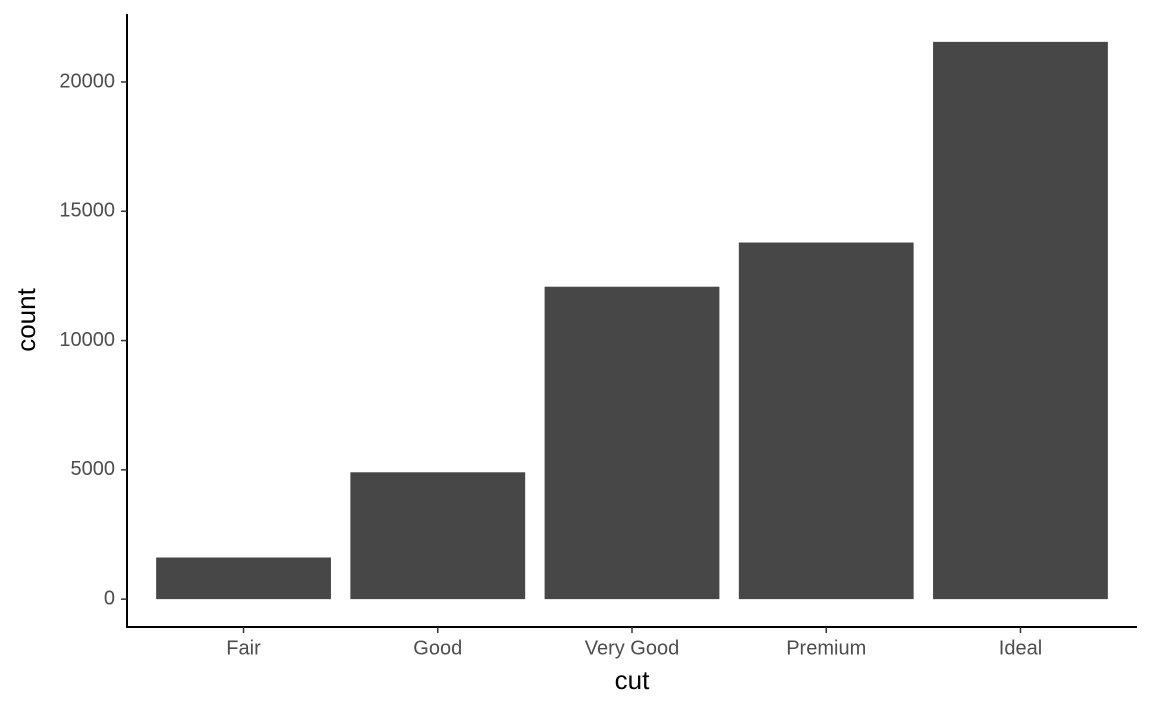 Image resolution: width=1152 pixels, height=711 pixels. I want to click on x-tick-label: Premium, so click(826, 648).